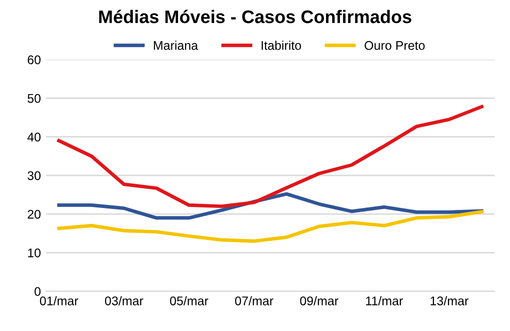  Describe the element at coordinates (37, 291) in the screenshot. I see `y-tick-label: 0` at that location.